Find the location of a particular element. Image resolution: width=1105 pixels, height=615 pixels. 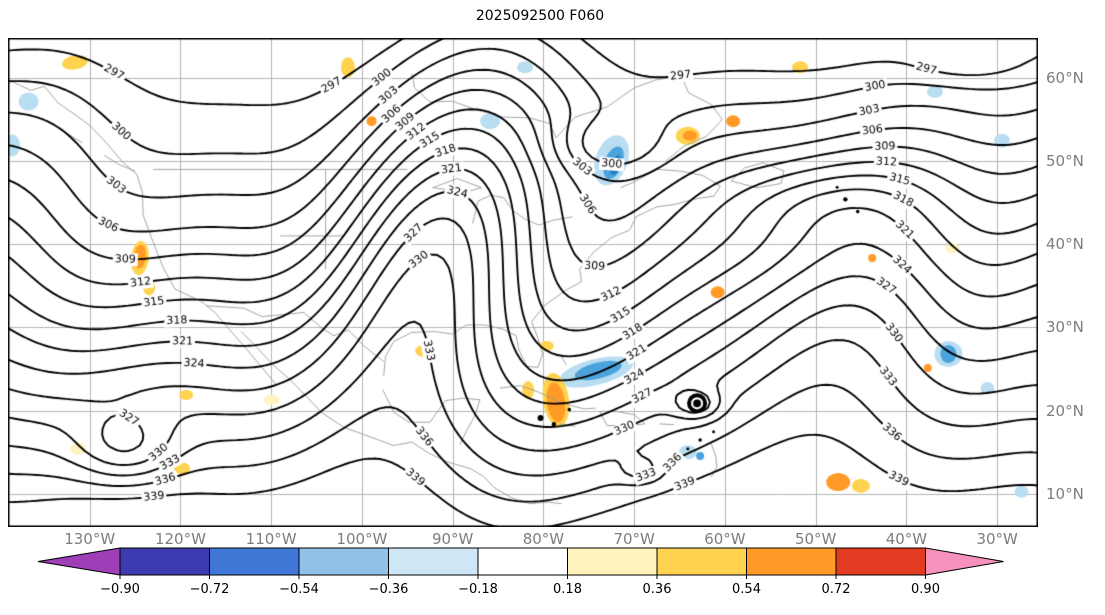

lon-tick-label: 40°W is located at coordinates (906, 539).